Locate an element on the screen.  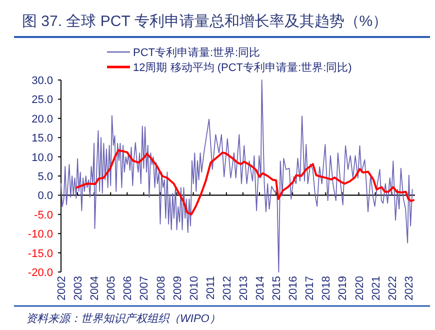
y-tick-label: -15.0 is located at coordinates (40, 254).